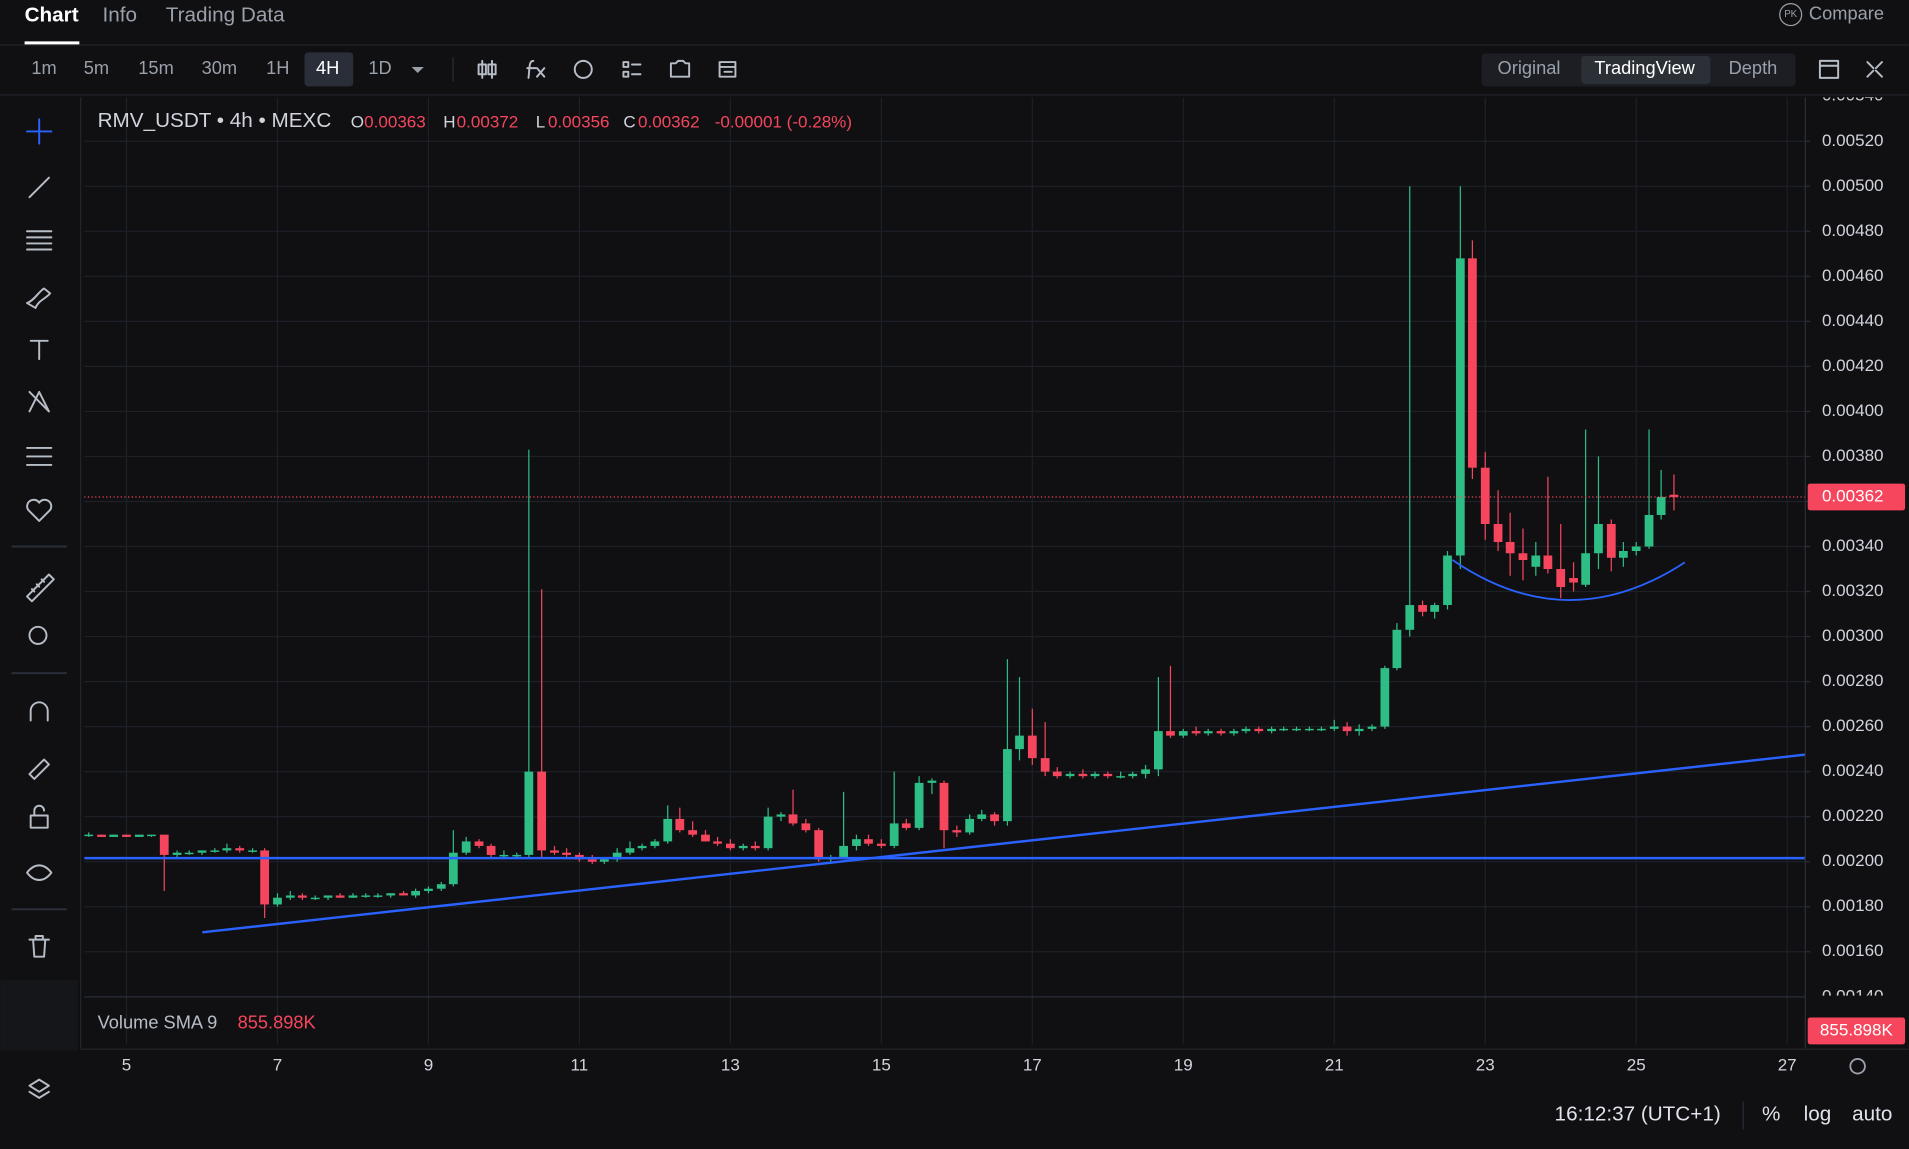  I want to click on ohlc-key: C, so click(629, 121).